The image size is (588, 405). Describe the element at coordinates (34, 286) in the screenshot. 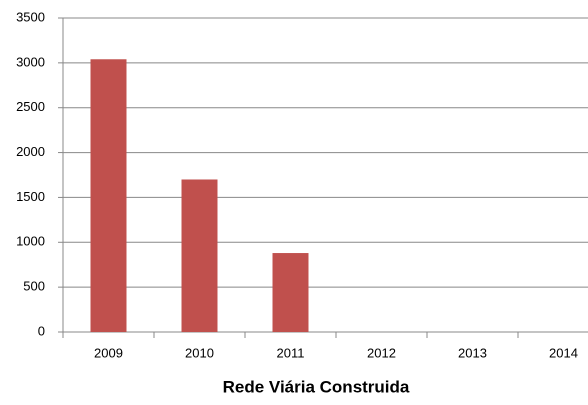

I see `y-tick-label: 500` at that location.